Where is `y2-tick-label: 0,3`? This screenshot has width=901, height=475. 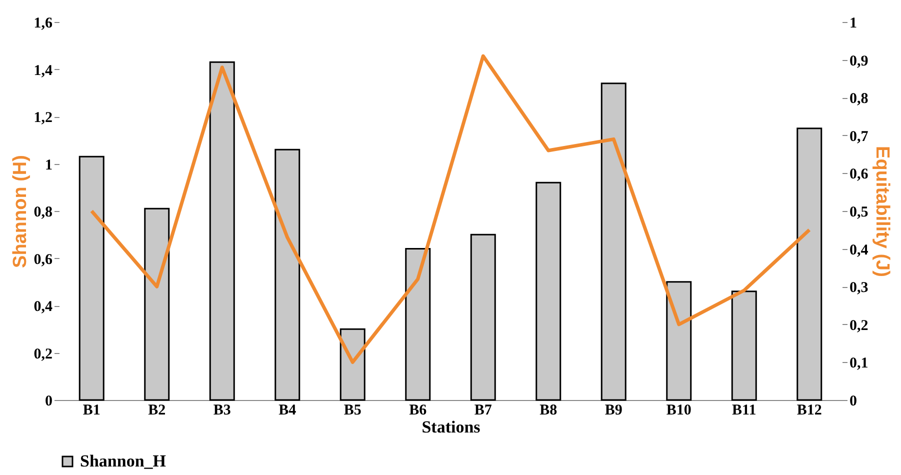 y2-tick-label: 0,3 is located at coordinates (859, 288).